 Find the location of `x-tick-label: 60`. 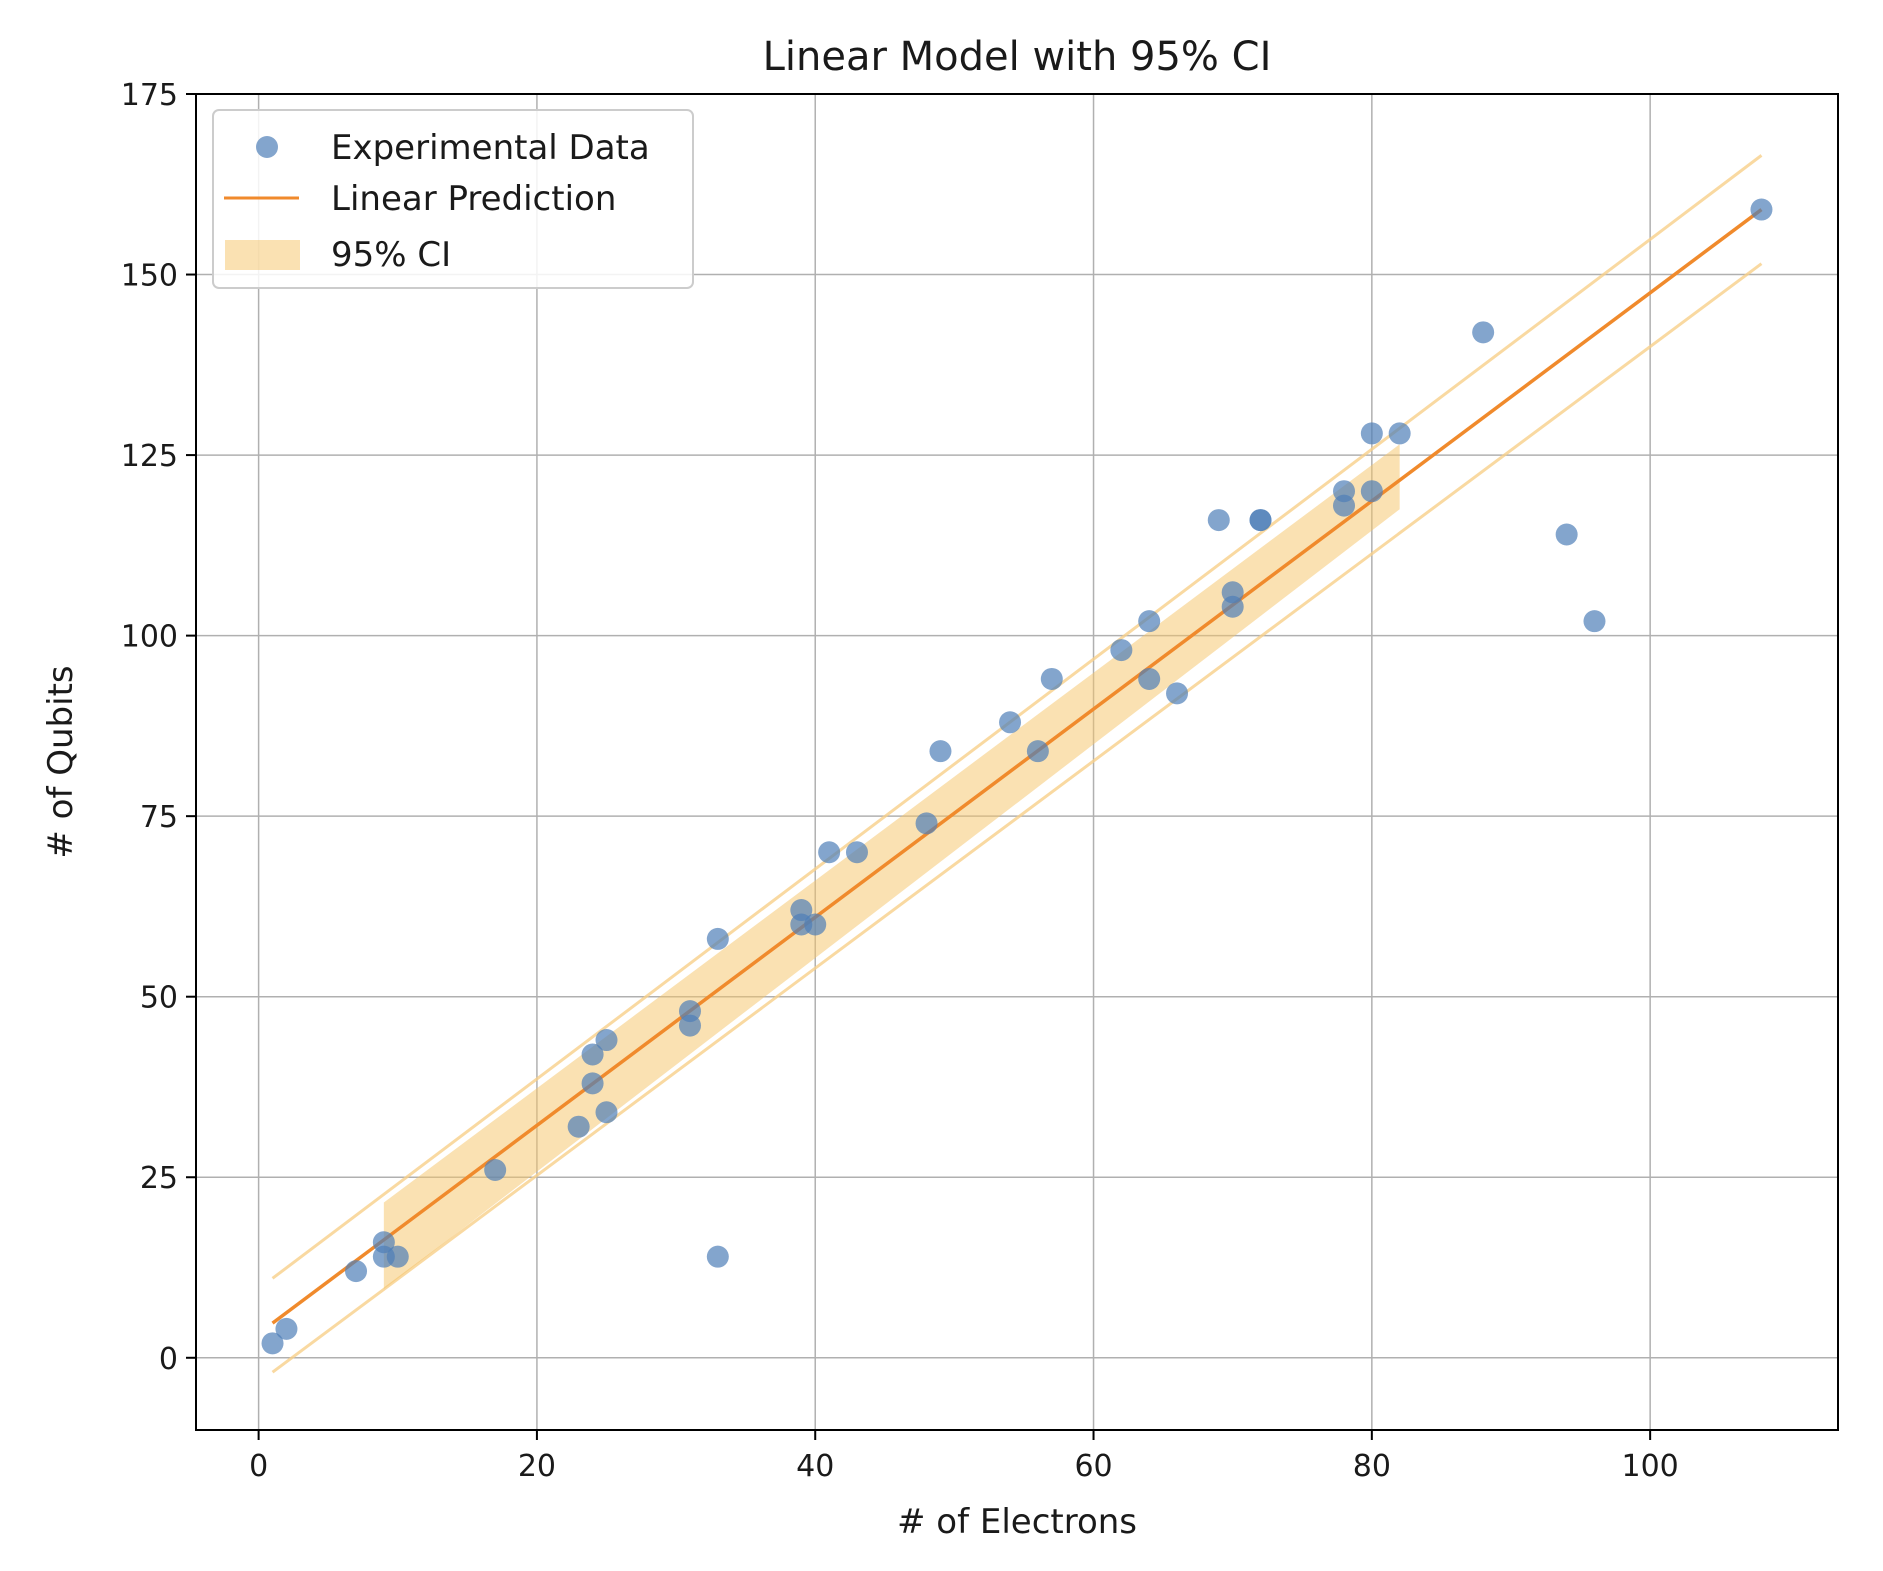

x-tick-label: 60 is located at coordinates (1093, 1466).